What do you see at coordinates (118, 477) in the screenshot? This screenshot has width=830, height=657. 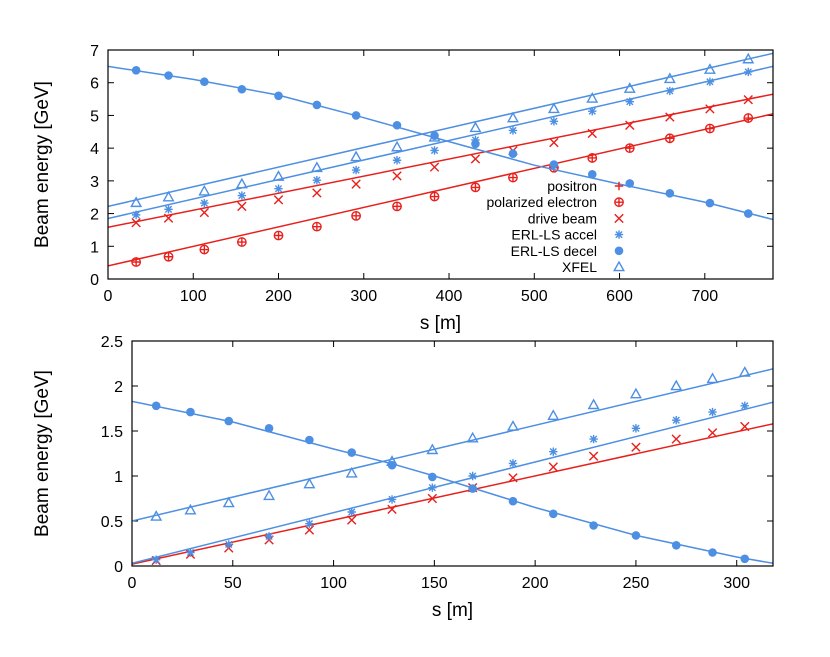 I see `bottom-ytick-label: 1` at bounding box center [118, 477].